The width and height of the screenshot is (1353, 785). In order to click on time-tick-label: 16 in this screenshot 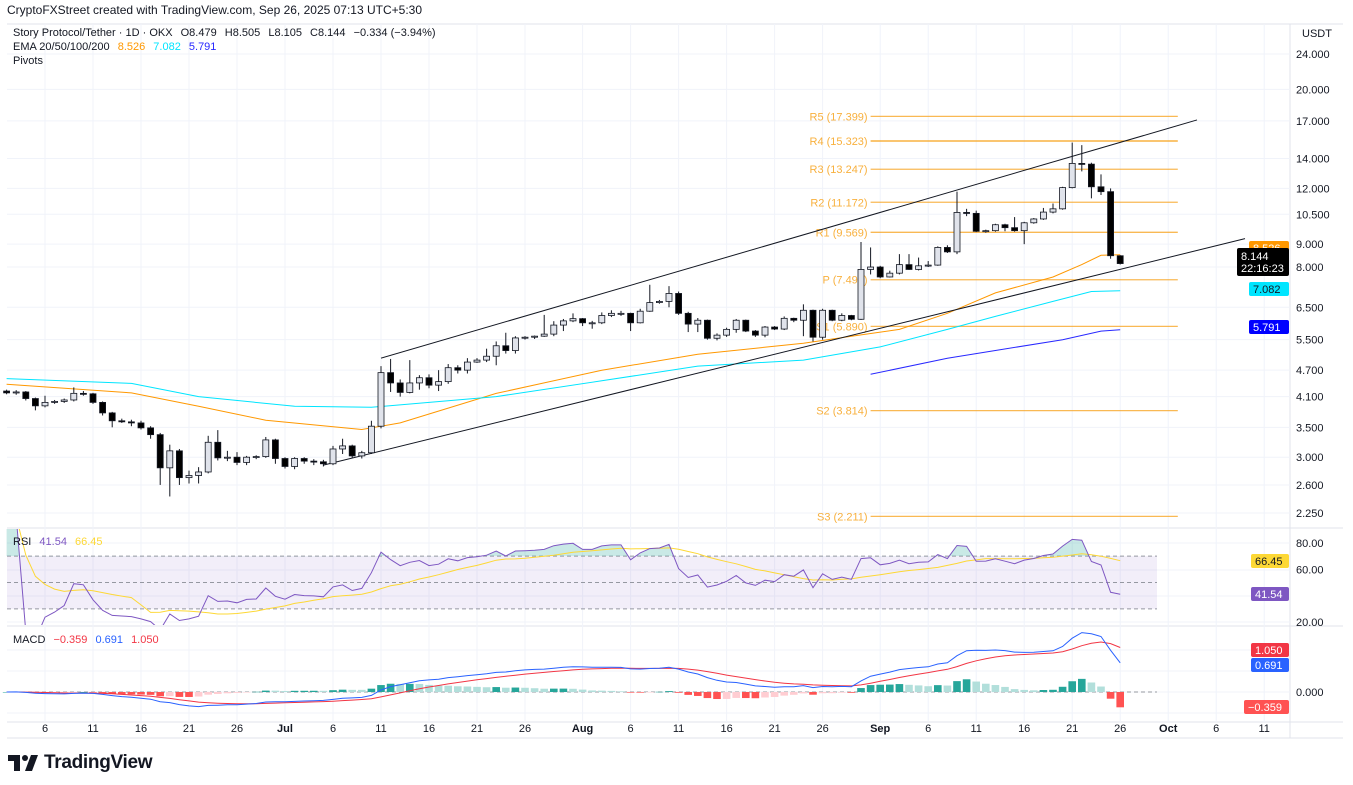, I will do `click(726, 729)`.